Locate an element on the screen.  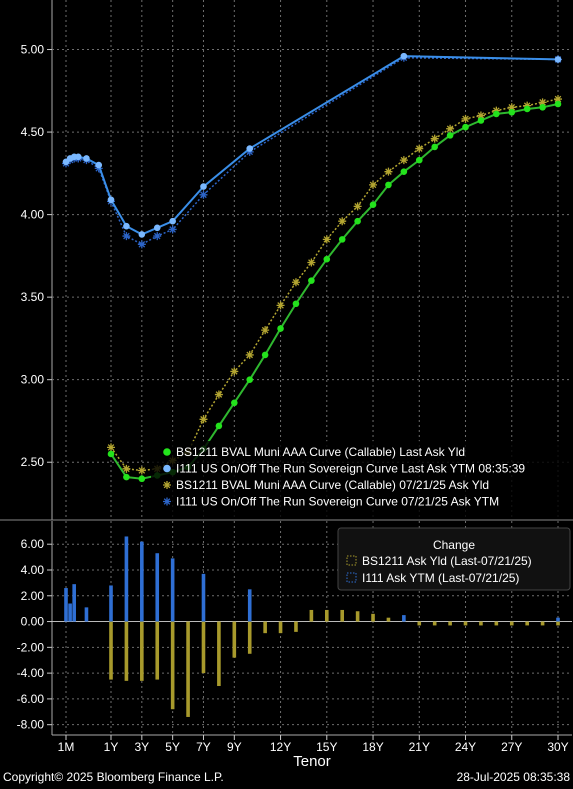
y-tick-label: -8.00 is located at coordinates (31, 725).